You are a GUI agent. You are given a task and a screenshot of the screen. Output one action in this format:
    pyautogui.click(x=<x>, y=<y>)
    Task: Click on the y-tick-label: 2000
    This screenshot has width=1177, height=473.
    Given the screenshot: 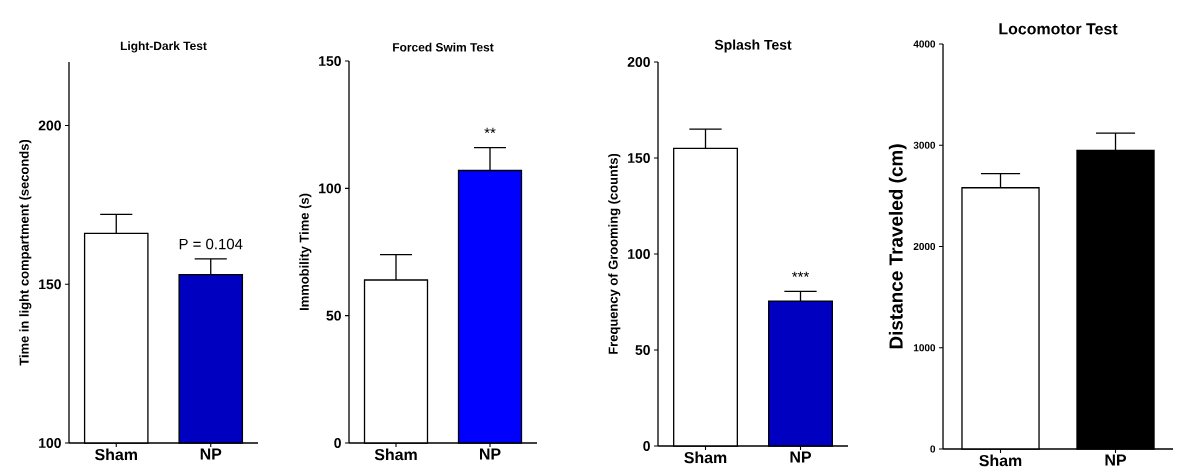 What is the action you would take?
    pyautogui.click(x=924, y=246)
    